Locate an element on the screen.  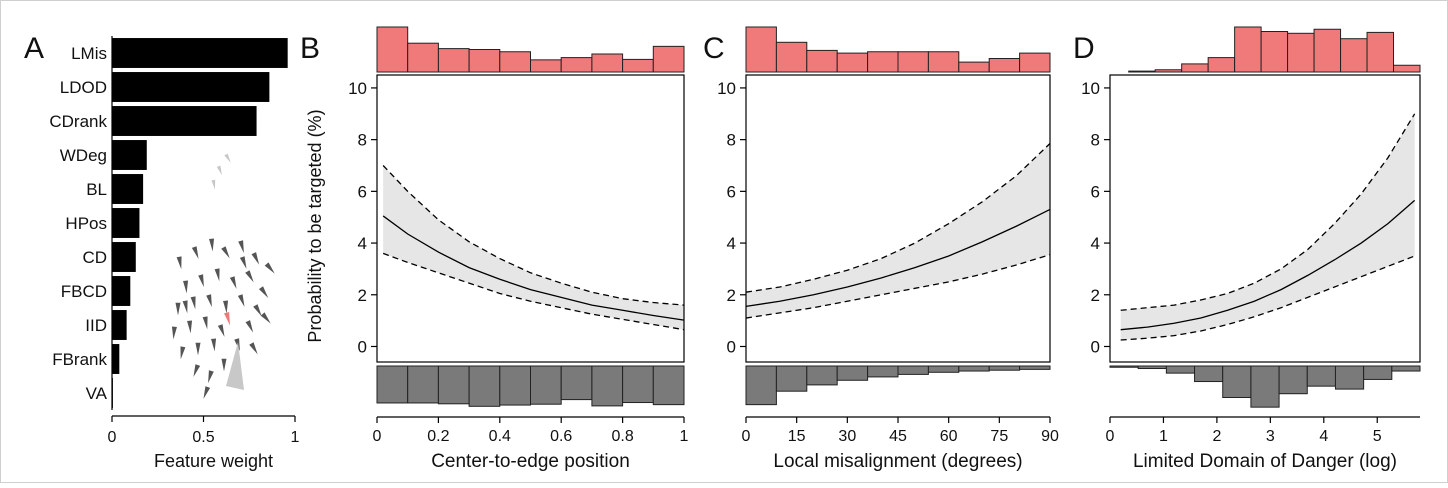
x-tick-label: 30 is located at coordinates (847, 436).